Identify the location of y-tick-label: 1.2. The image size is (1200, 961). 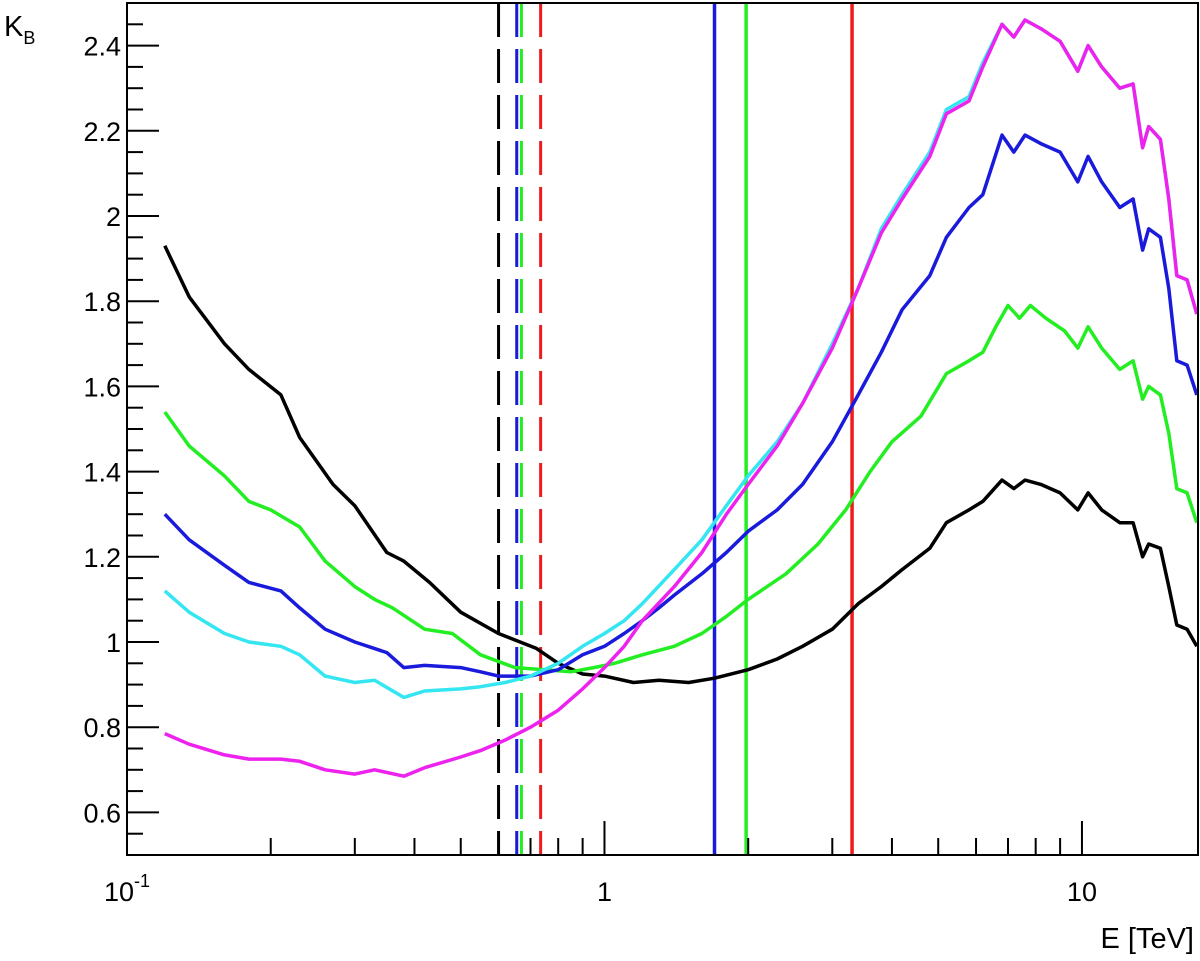
(102, 558).